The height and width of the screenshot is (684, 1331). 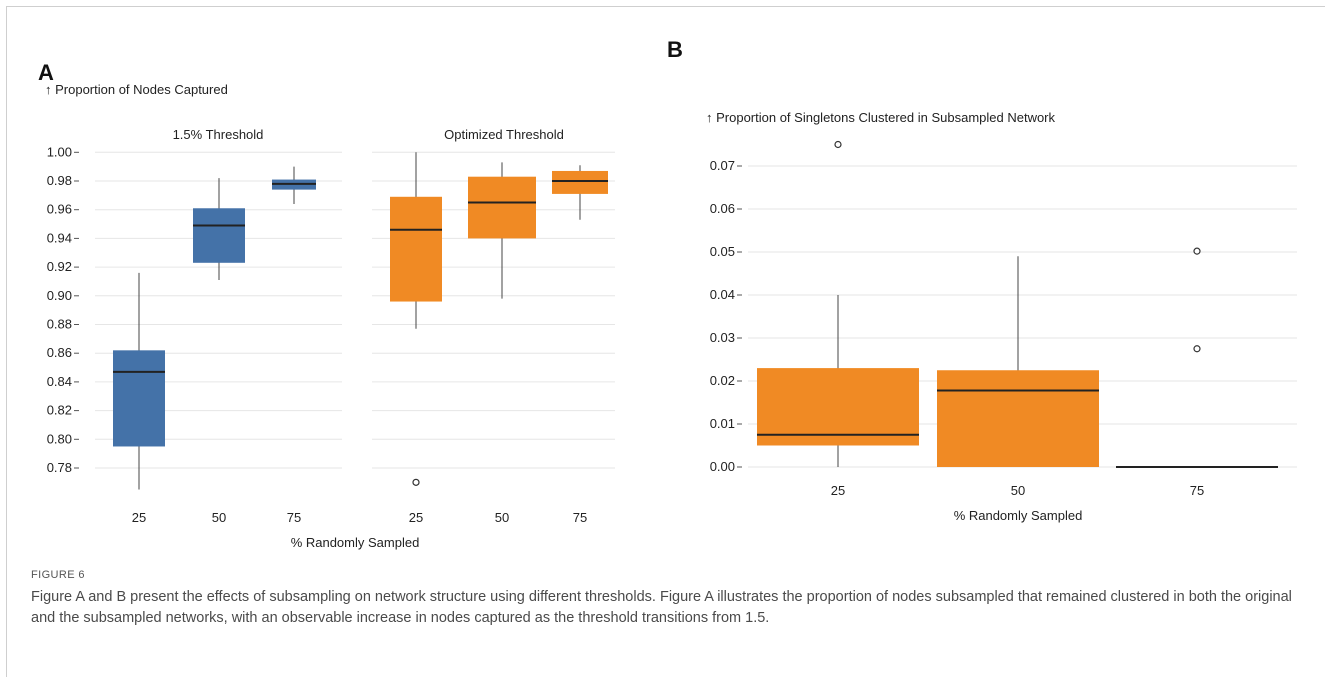 I want to click on panel-a-y-tick-0-86: 0.86, so click(x=59, y=352).